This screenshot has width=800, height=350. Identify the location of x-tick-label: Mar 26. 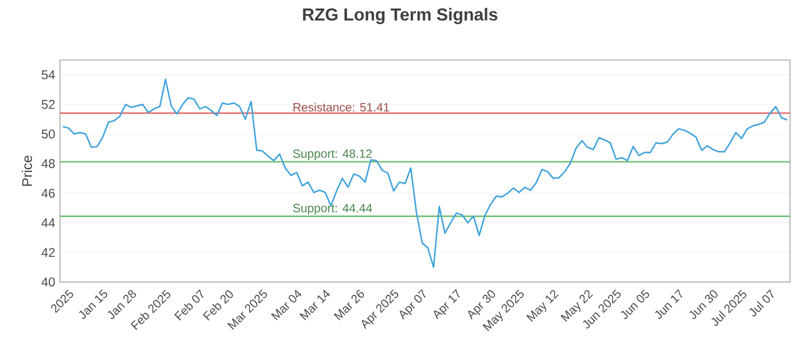
(349, 305).